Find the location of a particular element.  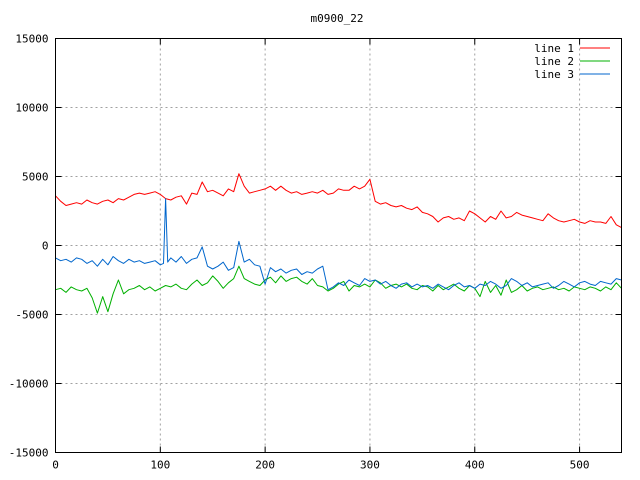

x-tick-label: 300 is located at coordinates (370, 465).